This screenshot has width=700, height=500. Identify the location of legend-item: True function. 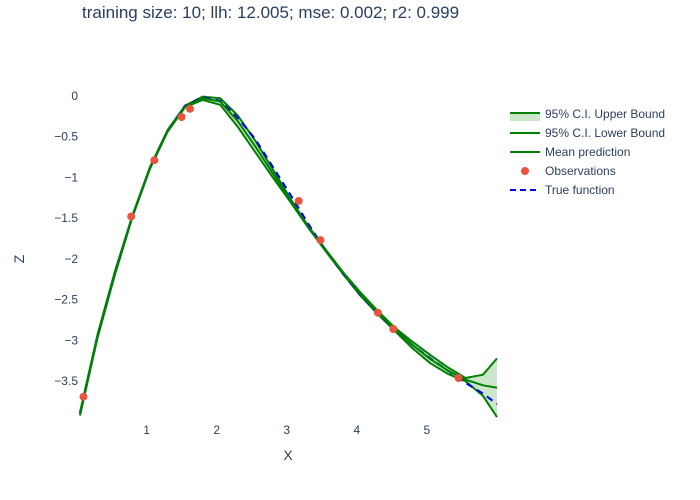
(562, 190).